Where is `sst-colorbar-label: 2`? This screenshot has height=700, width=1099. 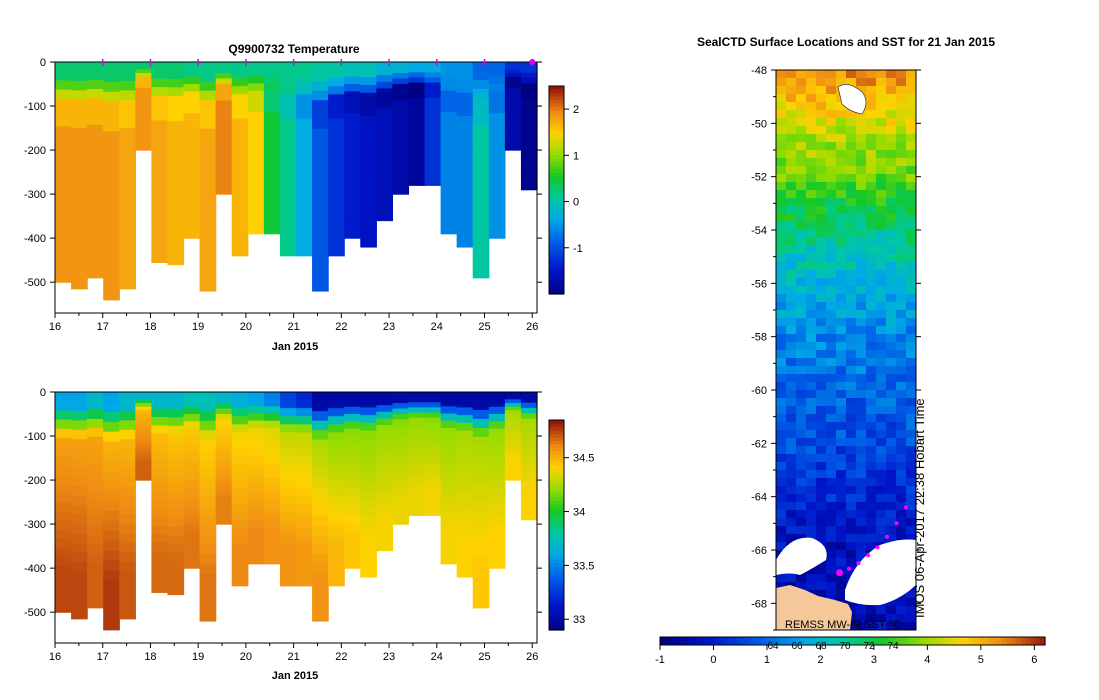
sst-colorbar-label: 2 is located at coordinates (820, 660).